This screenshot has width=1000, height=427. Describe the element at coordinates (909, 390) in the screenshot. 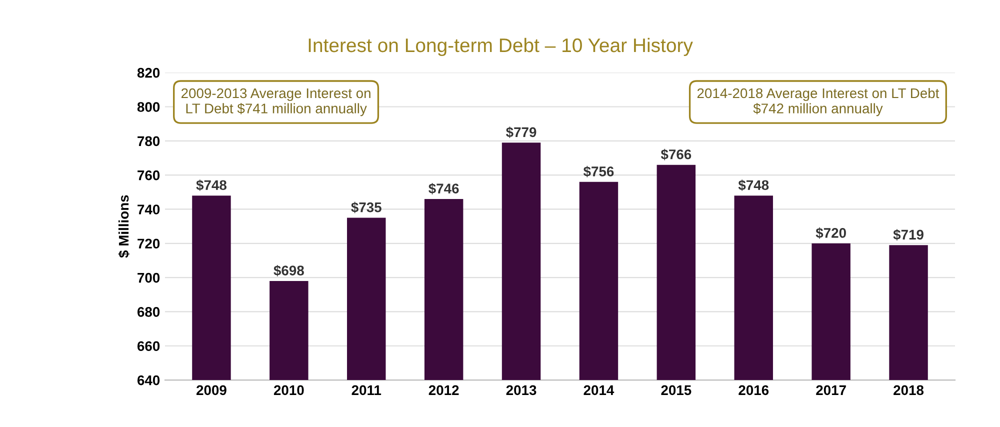

I see `x-tick-label: 2018` at that location.